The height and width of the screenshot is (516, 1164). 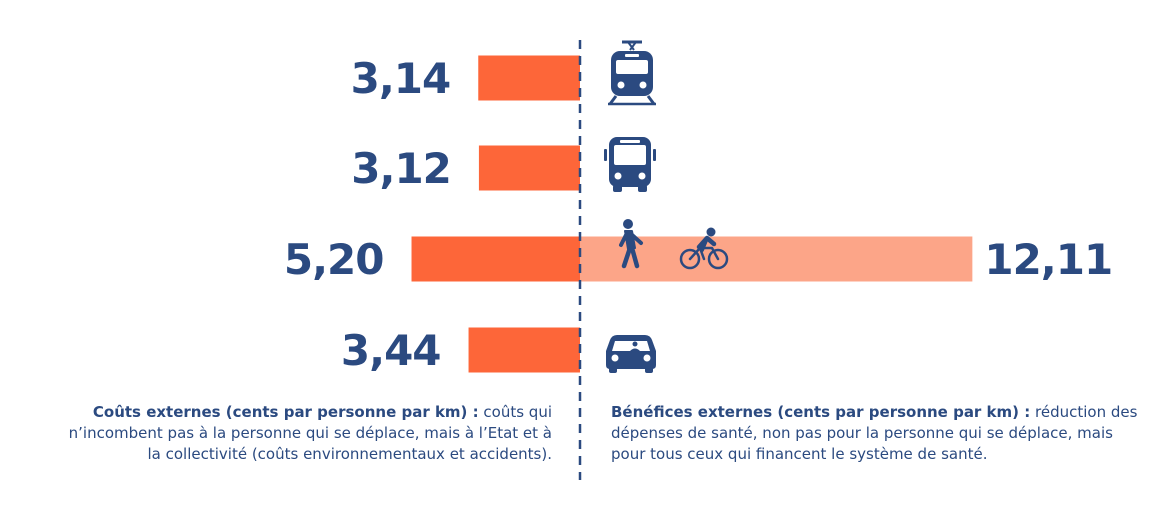 What do you see at coordinates (334, 259) in the screenshot?
I see `cost-value-label: 5,20` at bounding box center [334, 259].